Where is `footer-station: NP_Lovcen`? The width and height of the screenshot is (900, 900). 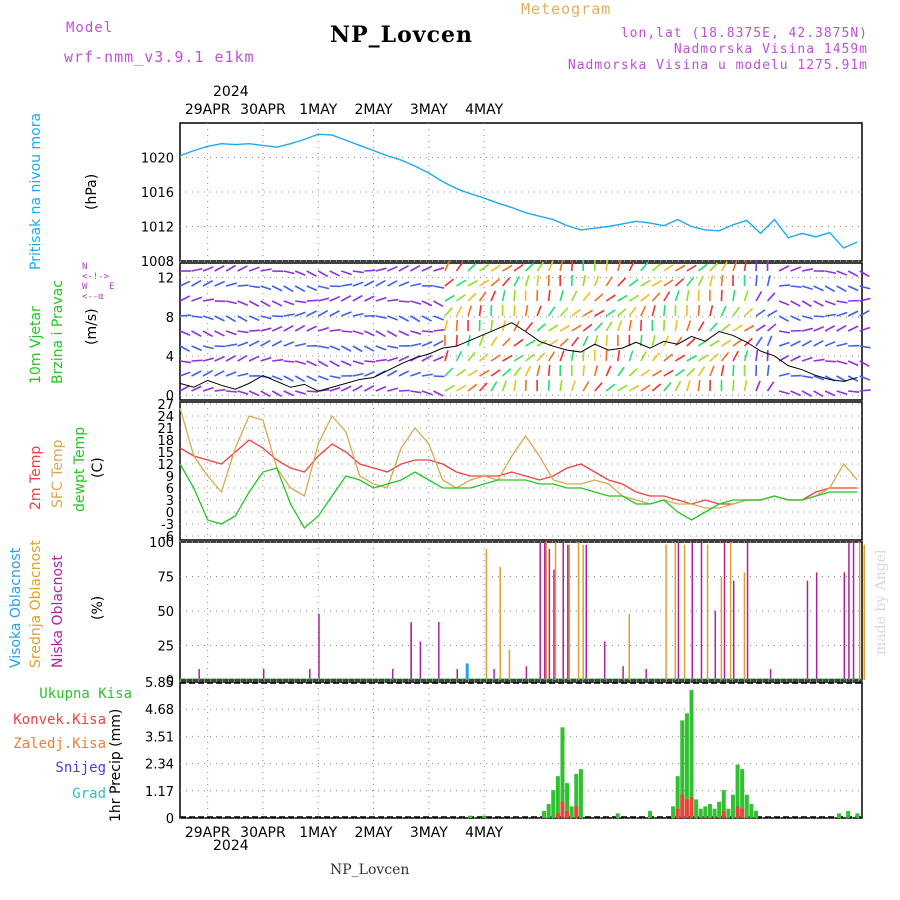 footer-station: NP_Lovcen is located at coordinates (370, 870).